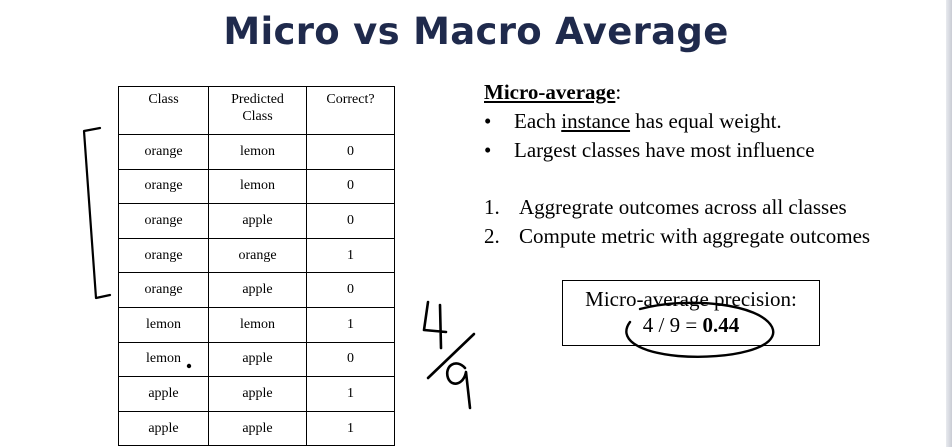  Describe the element at coordinates (435, 325) in the screenshot. I see `handwritten-four-stroke` at that location.